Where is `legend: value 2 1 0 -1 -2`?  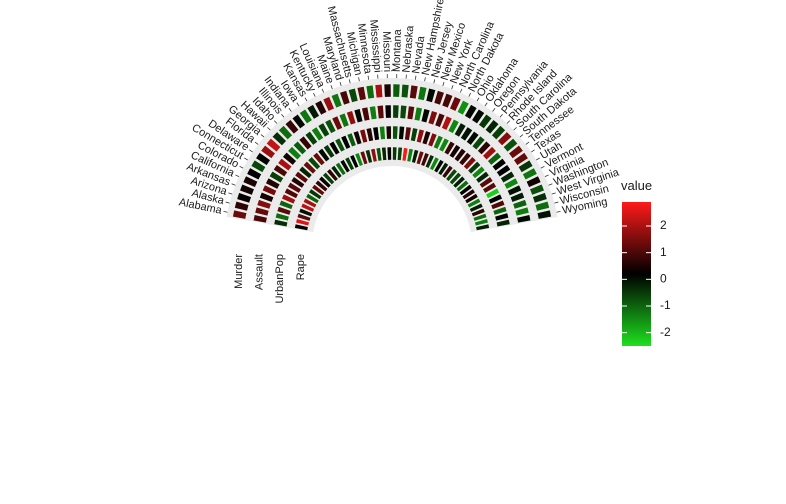
legend: value 2 1 0 -1 -2 is located at coordinates (646, 262).